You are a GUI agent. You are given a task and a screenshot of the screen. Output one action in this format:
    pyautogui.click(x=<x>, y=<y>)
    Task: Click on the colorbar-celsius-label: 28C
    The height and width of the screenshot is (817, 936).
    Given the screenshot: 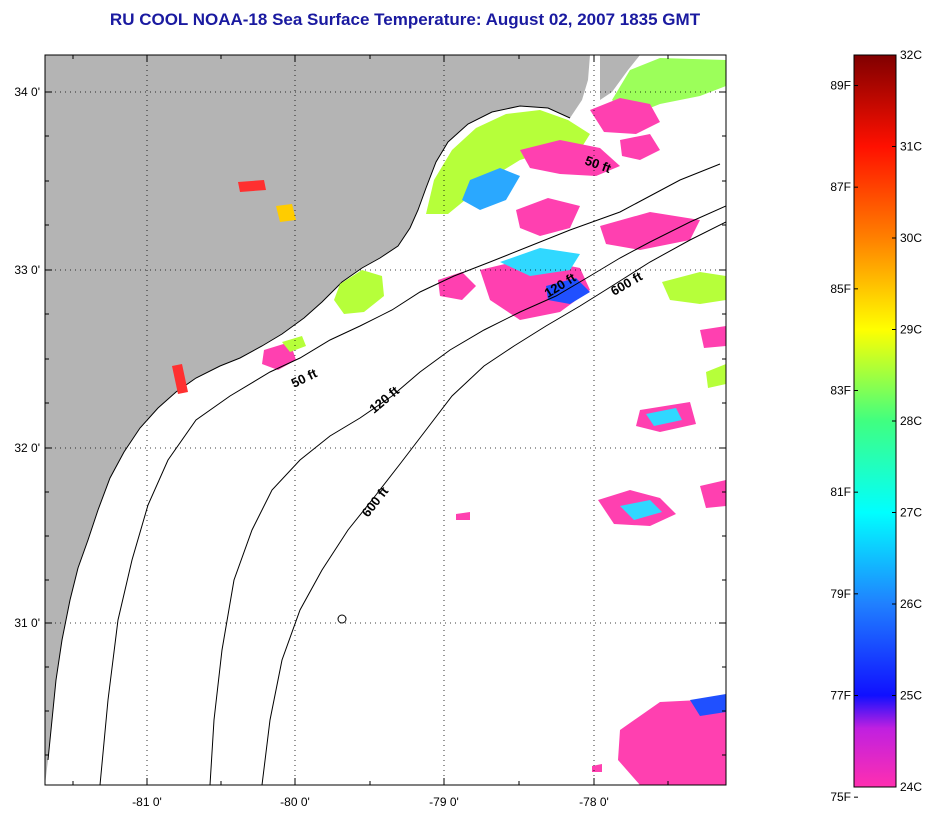 What is the action you would take?
    pyautogui.click(x=911, y=421)
    